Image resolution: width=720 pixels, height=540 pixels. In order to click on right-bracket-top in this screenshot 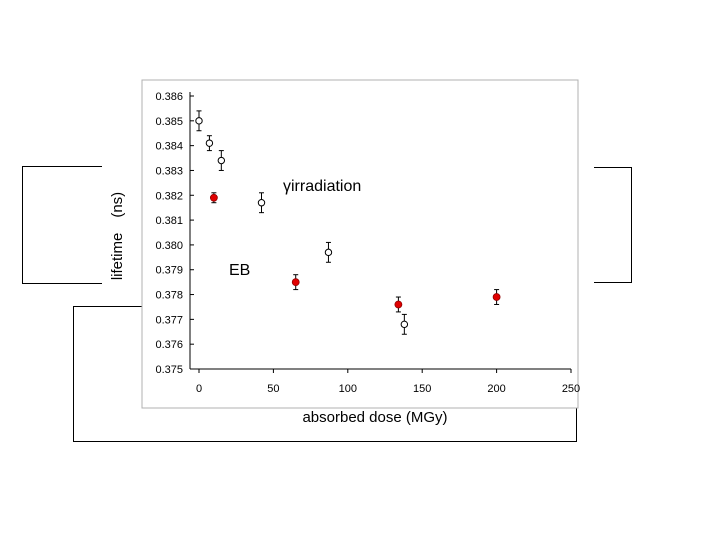, I will do `click(613, 167)`.